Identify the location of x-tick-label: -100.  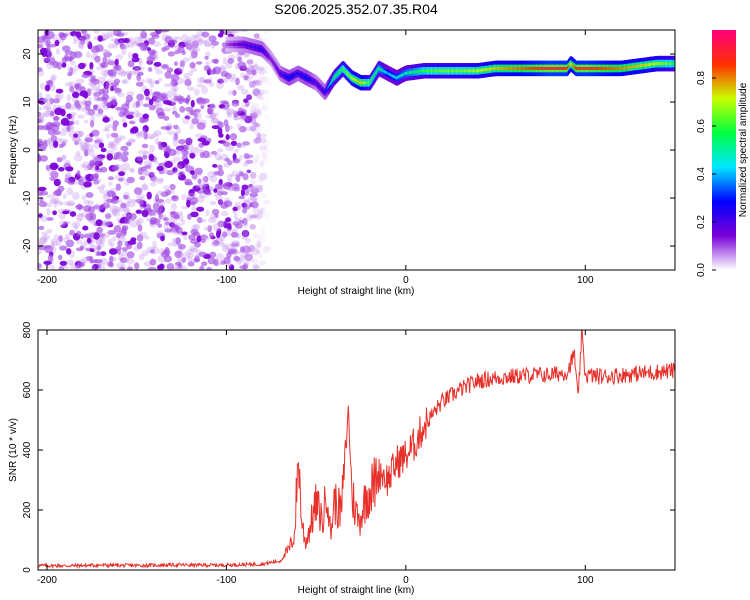
(226, 580).